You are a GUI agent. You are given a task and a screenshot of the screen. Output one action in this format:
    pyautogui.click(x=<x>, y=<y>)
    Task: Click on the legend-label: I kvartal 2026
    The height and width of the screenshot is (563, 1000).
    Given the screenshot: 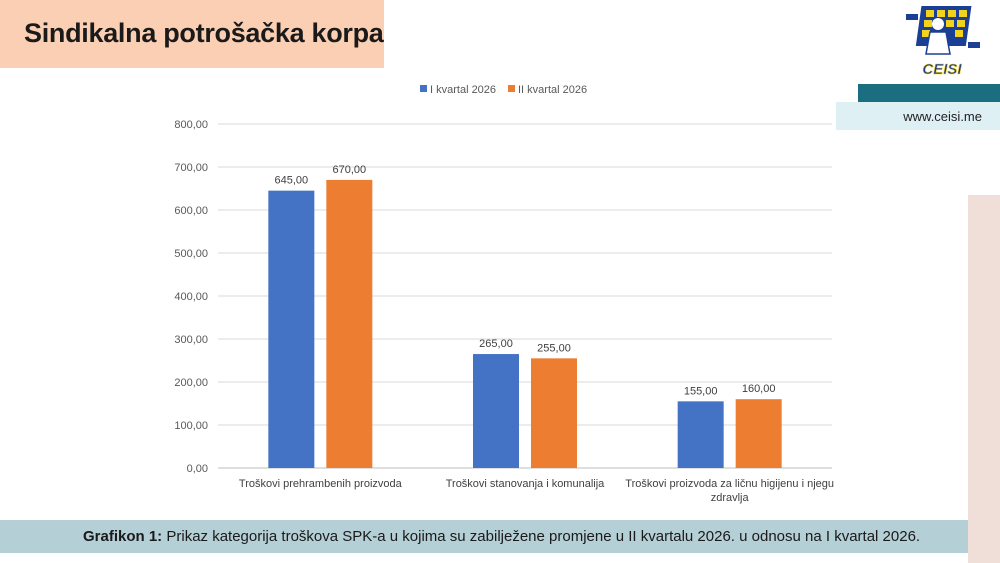 What is the action you would take?
    pyautogui.click(x=463, y=90)
    